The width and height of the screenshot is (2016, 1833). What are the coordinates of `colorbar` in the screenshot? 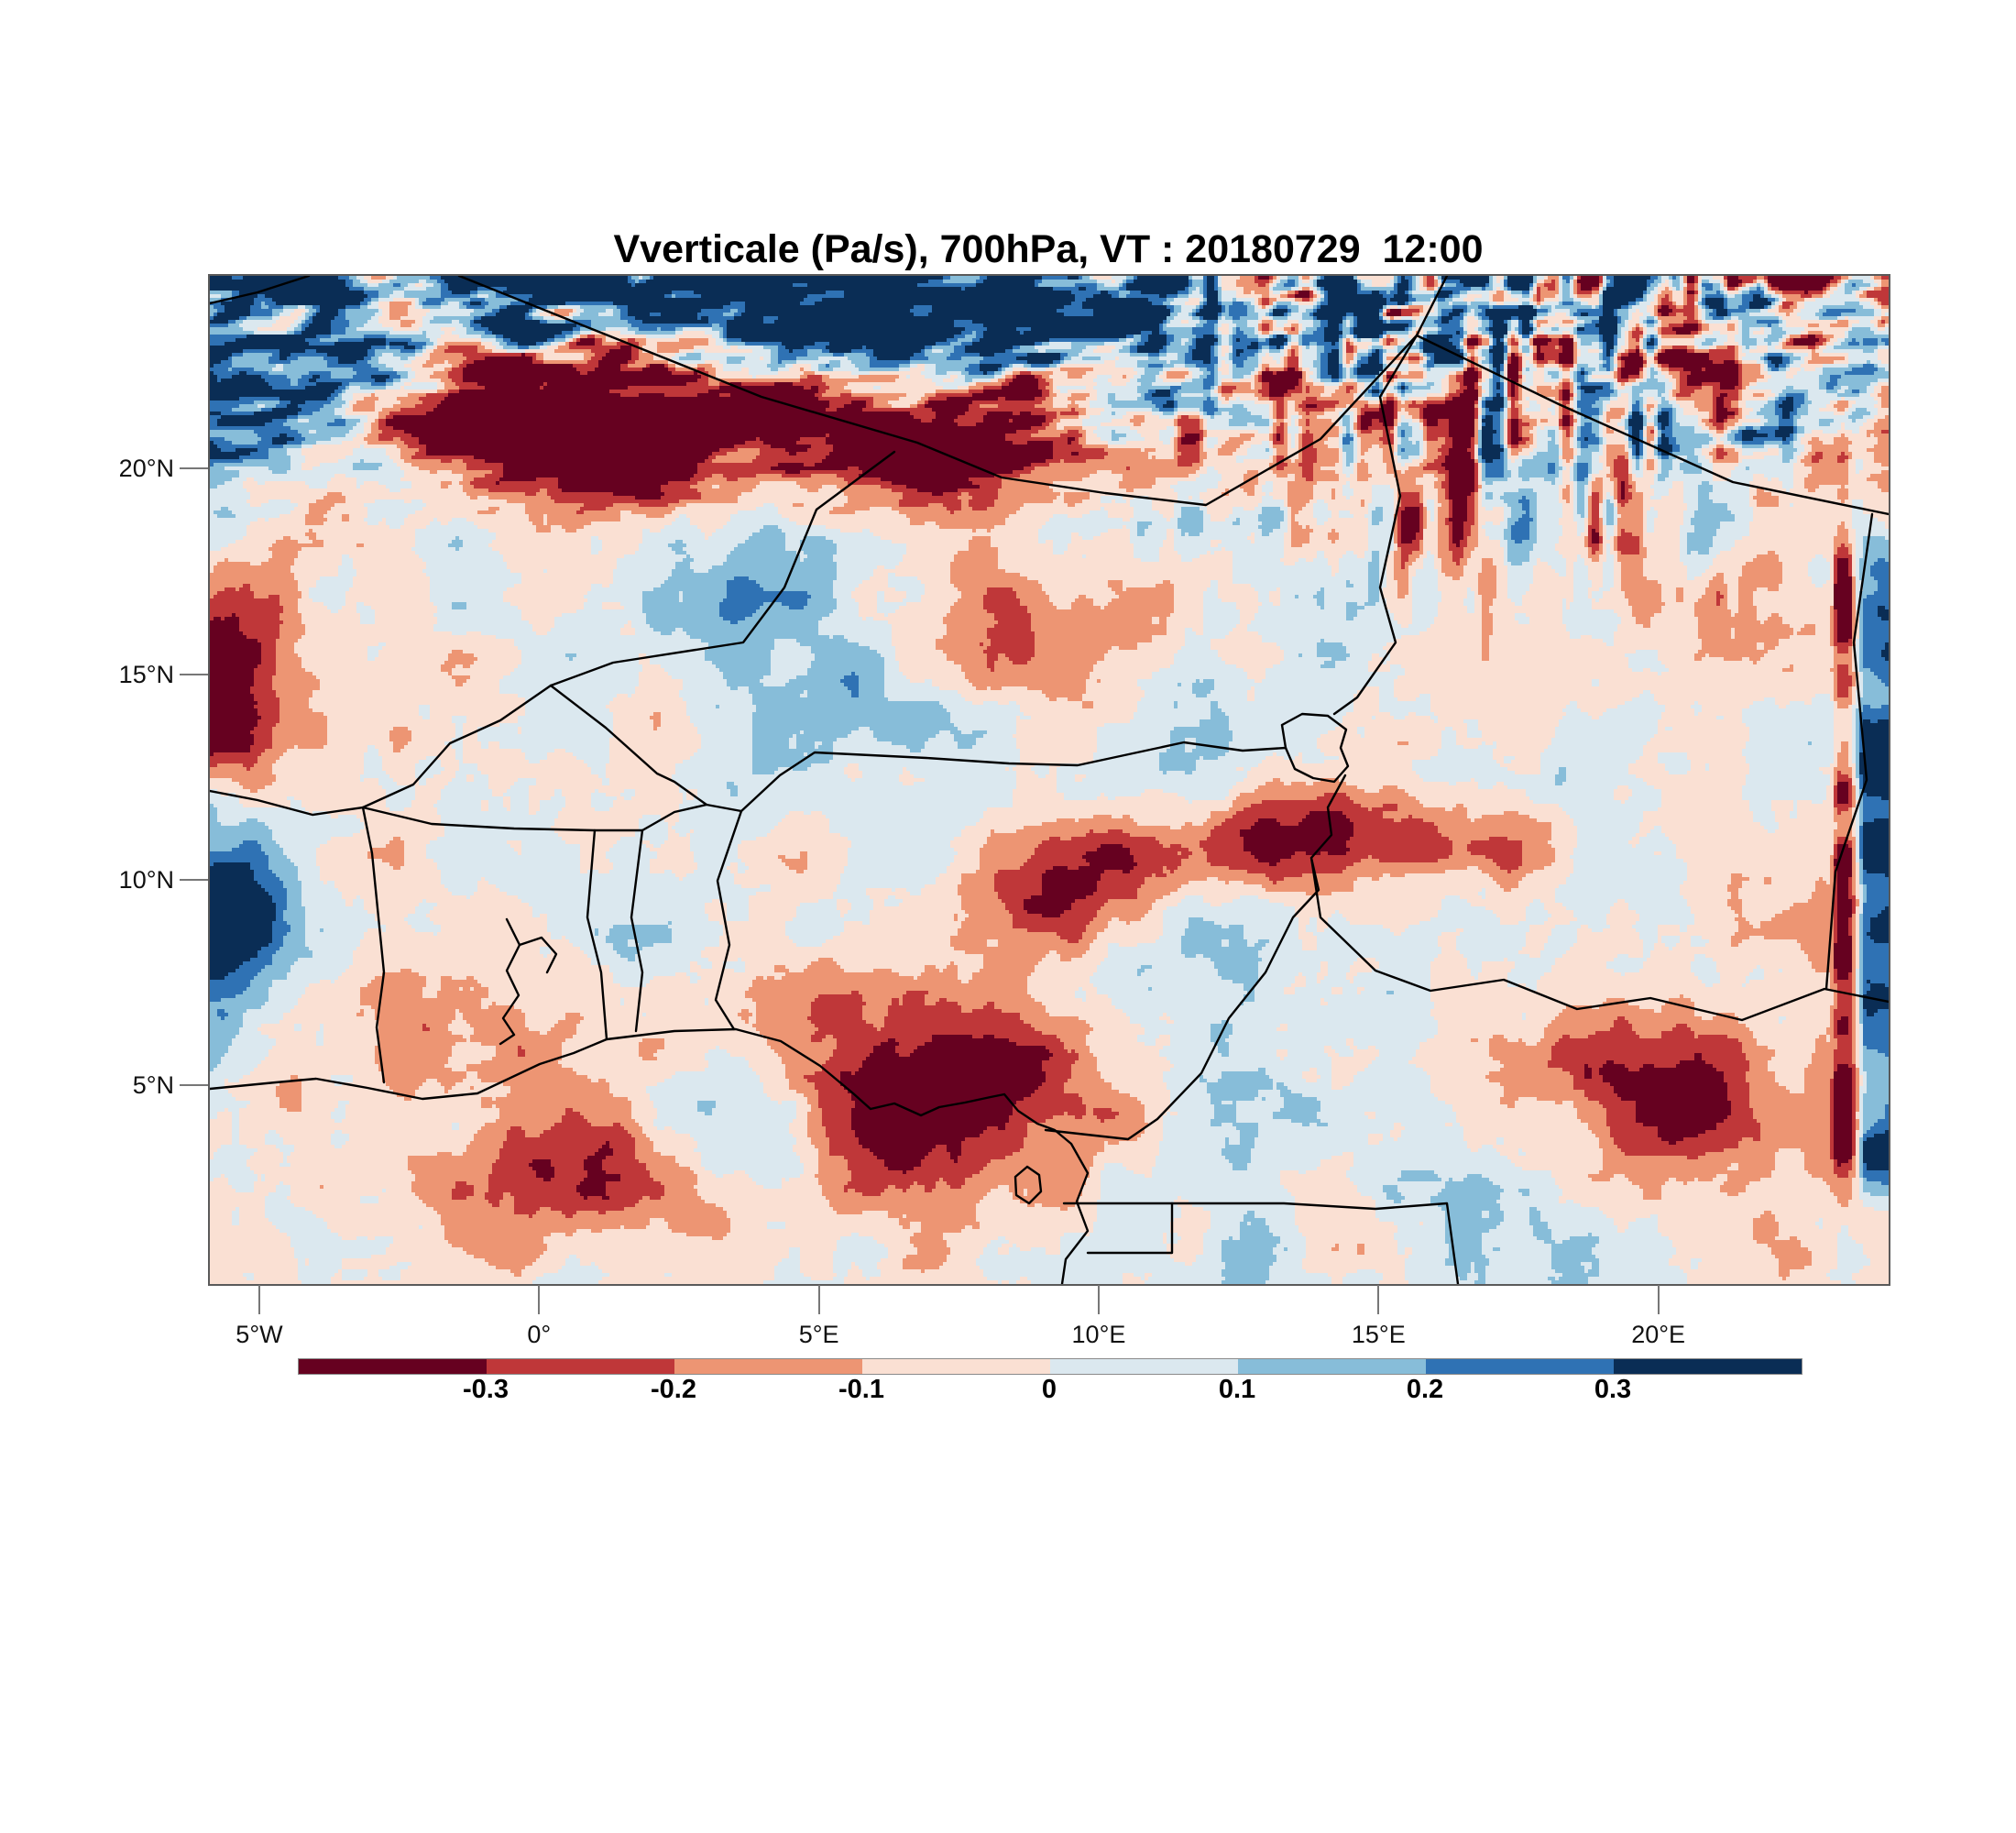 It's located at (1050, 1366).